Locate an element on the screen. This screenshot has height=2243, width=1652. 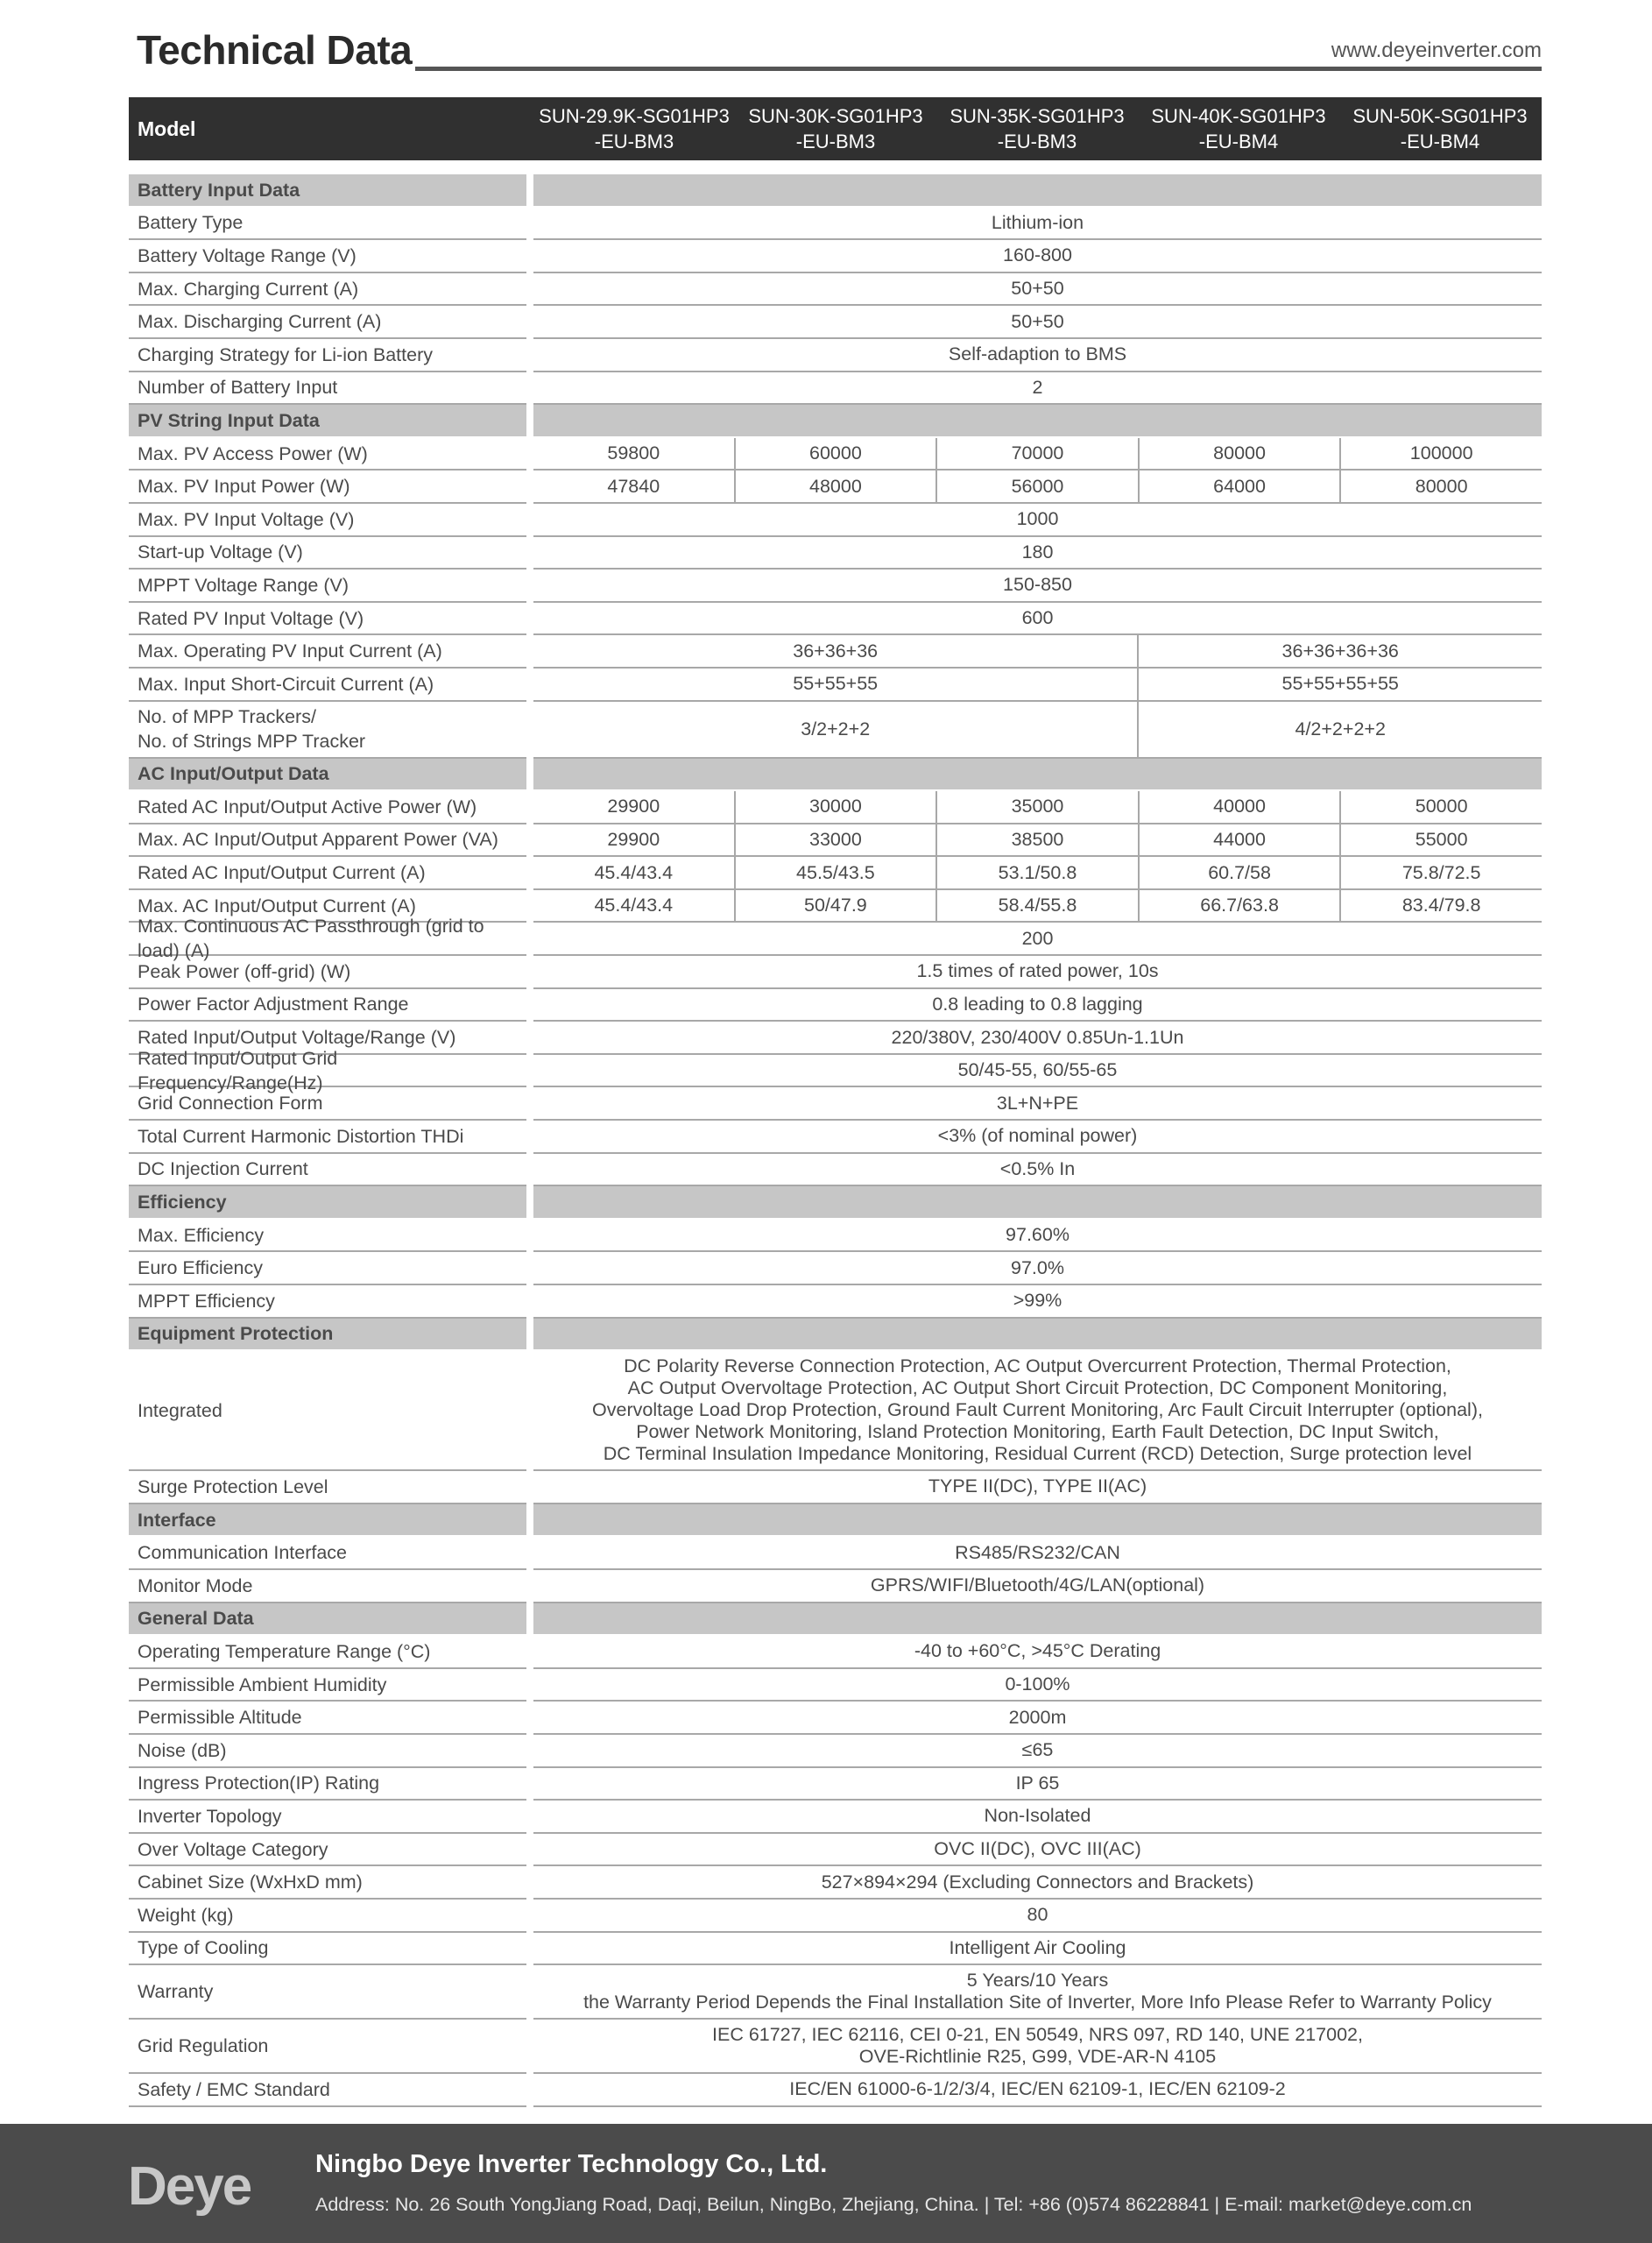
spec-value: 55000 is located at coordinates (1440, 841).